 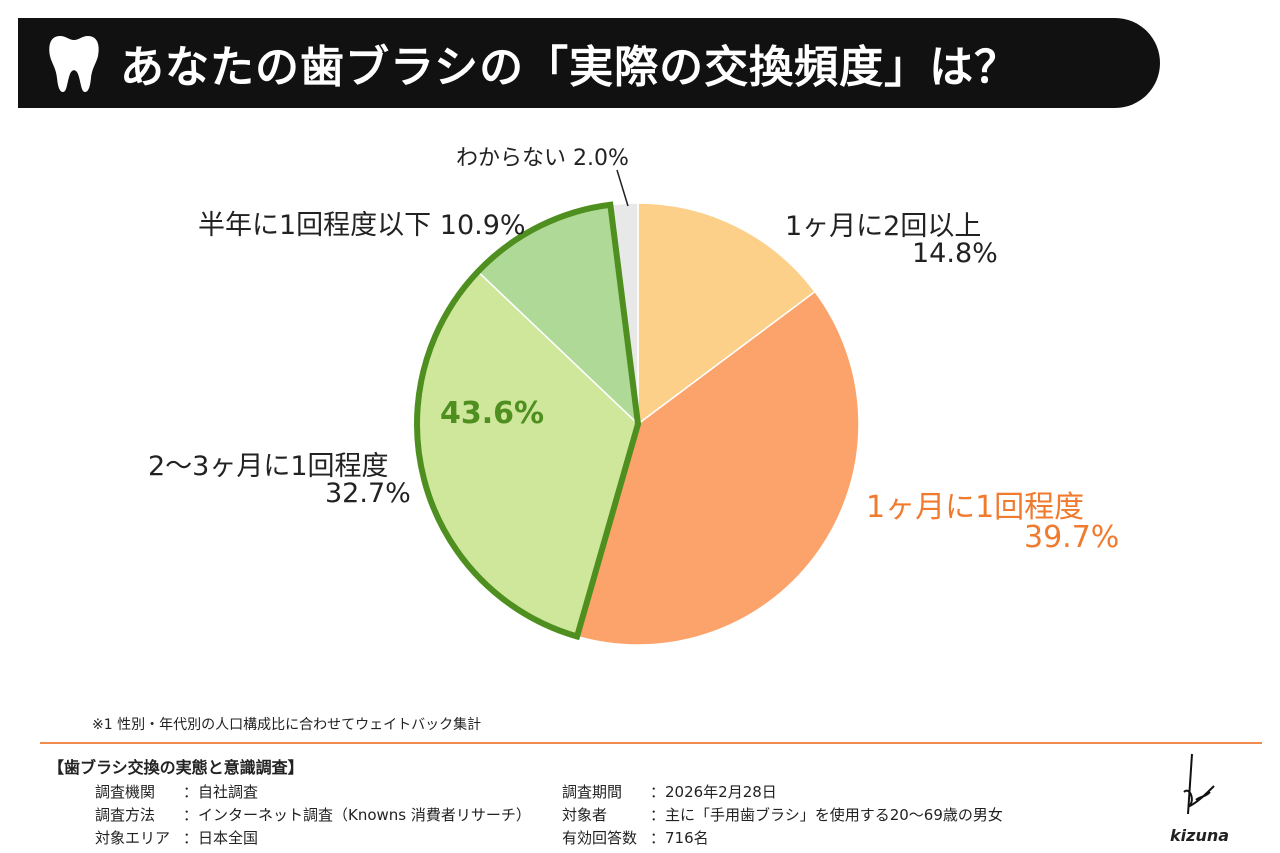 What do you see at coordinates (287, 725) in the screenshot?
I see `footnote: ※1 性別・年代別の人口構成比に合わせてウェイトバック集計` at bounding box center [287, 725].